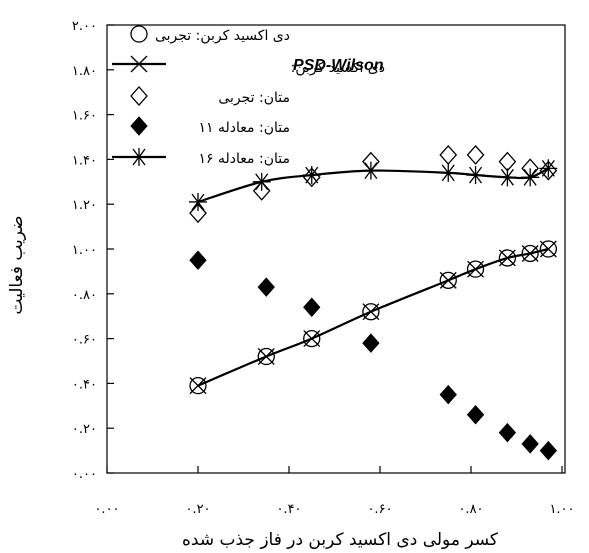 Image resolution: width=589 pixels, height=553 pixels. I want to click on y-tick-label: ۰.۴۰, so click(84, 384).